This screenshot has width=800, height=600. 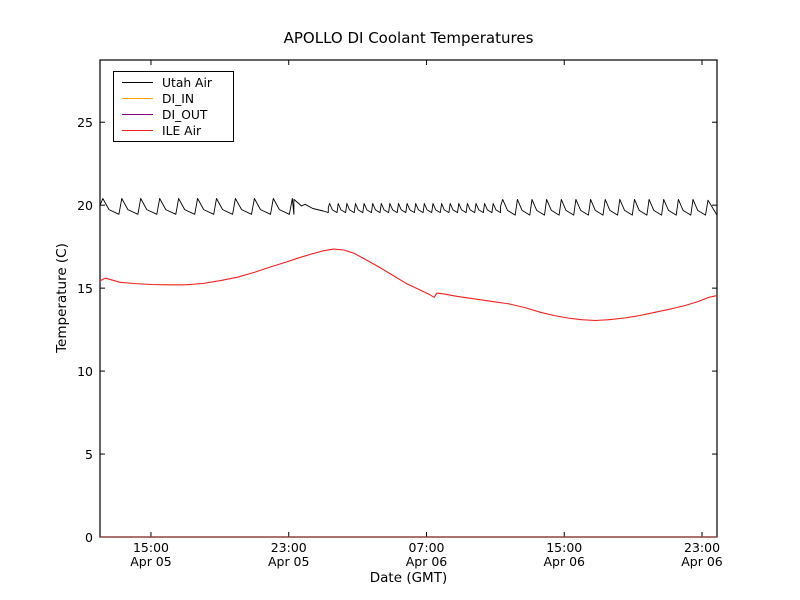 I want to click on y-tick-label: 25, so click(x=85, y=122).